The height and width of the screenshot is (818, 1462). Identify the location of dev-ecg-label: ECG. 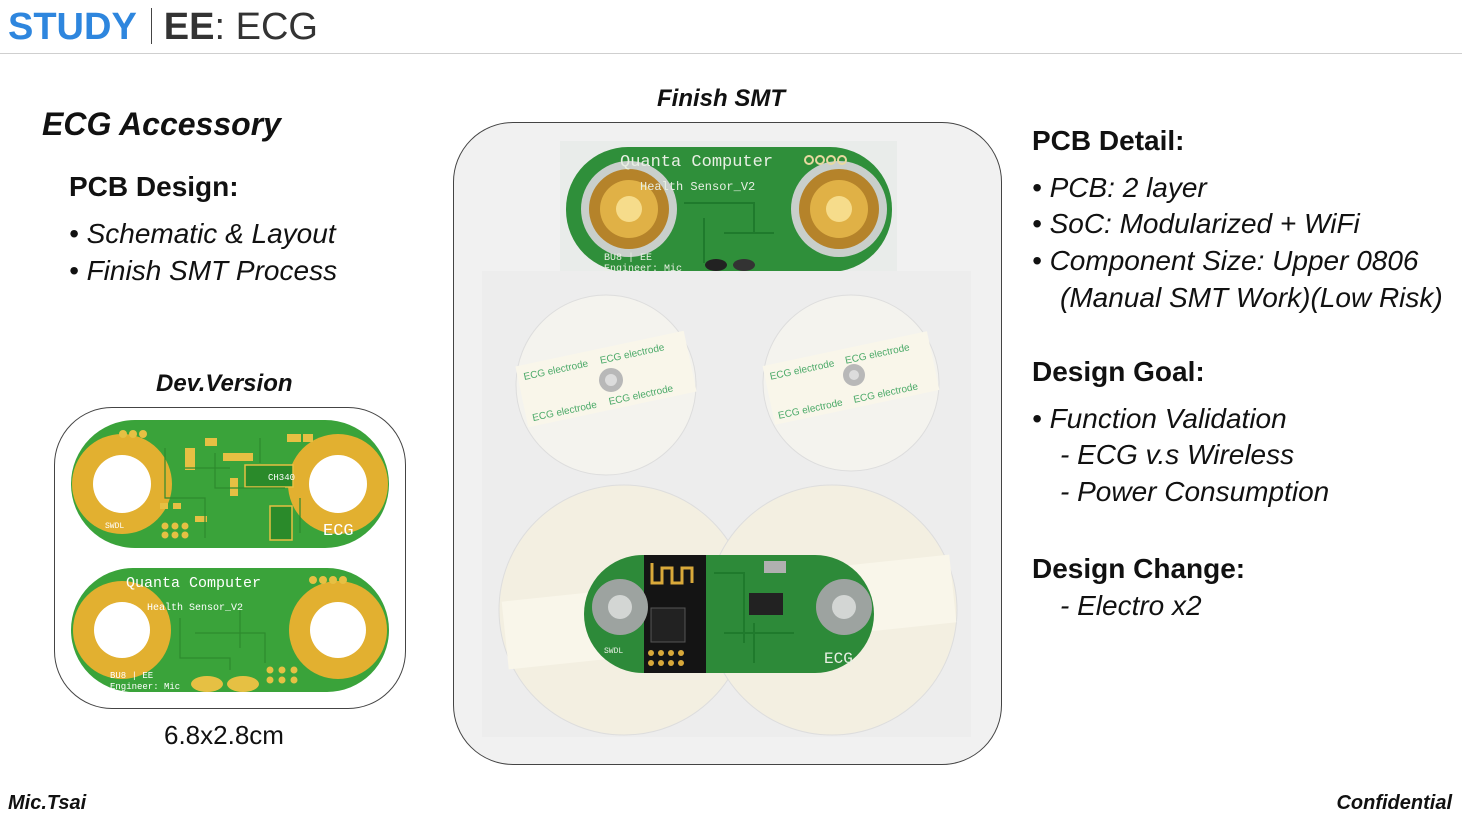
(338, 531).